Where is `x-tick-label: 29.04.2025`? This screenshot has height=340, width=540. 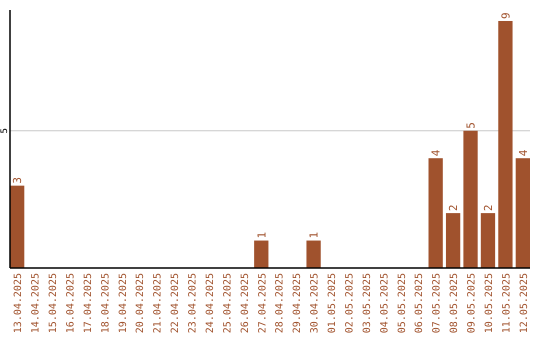
x-tick-label: 29.04.2025 is located at coordinates (298, 303).